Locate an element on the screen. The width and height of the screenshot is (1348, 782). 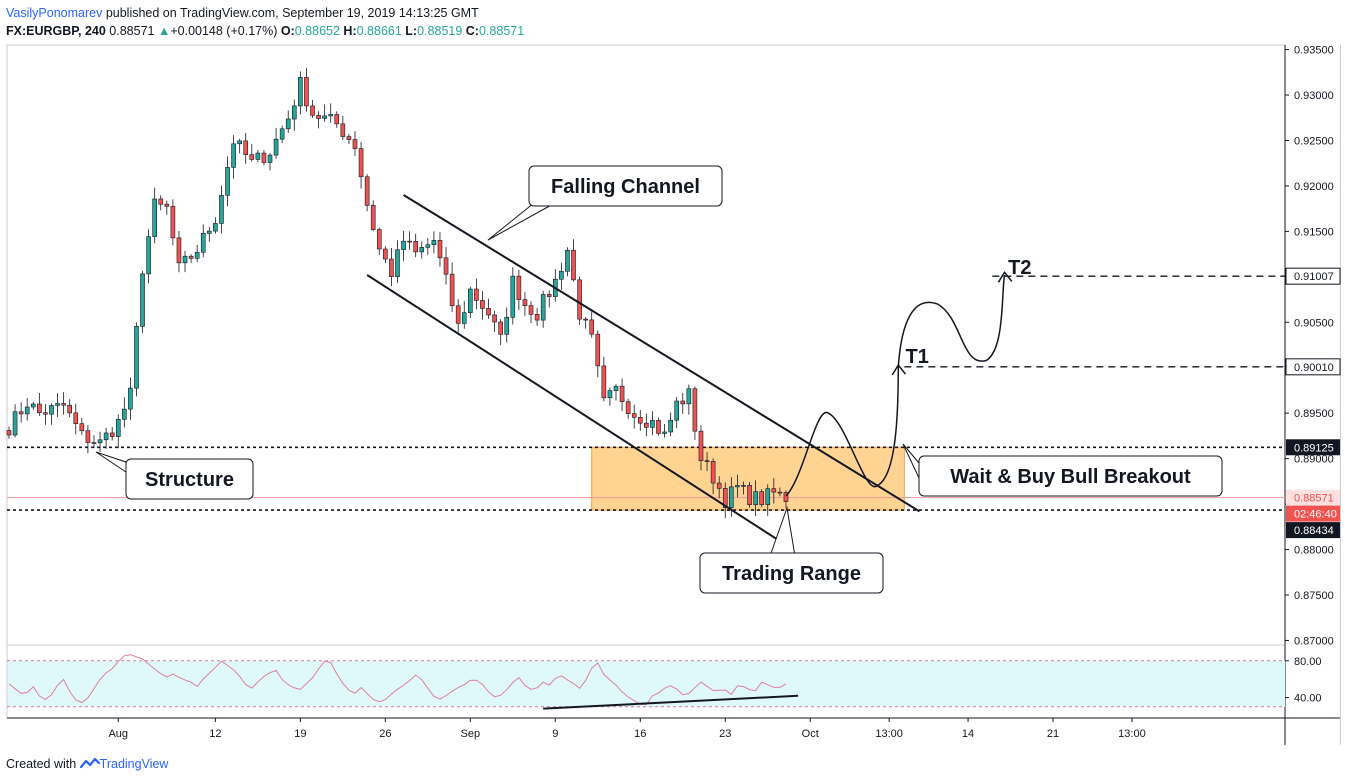
author-link: VasilyPonomarev is located at coordinates (54, 13).